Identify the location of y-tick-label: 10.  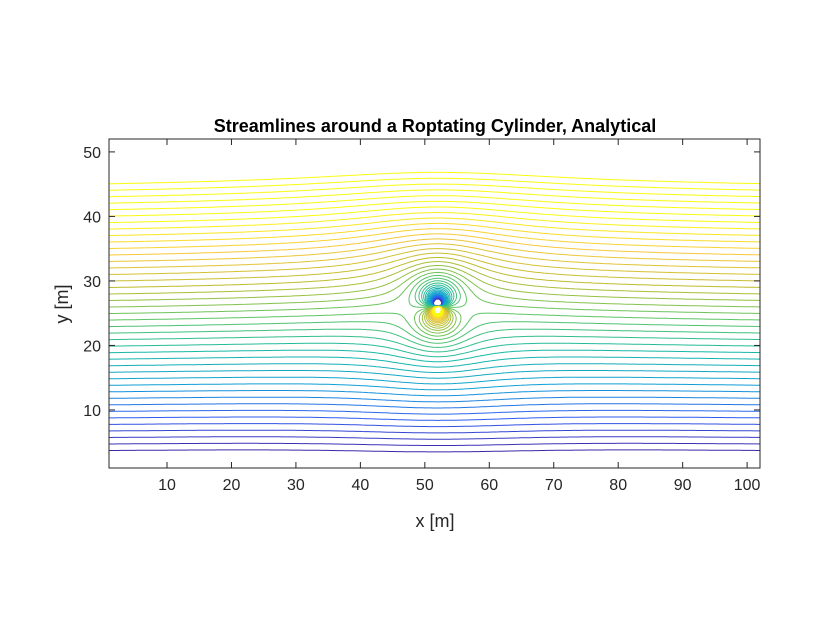
(92, 411).